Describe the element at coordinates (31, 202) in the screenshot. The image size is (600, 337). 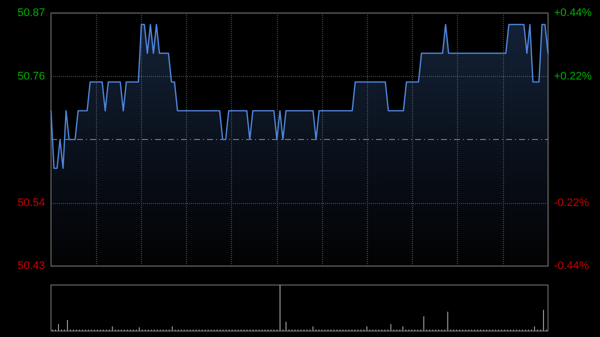
I see `y-tick-label: 50.54` at that location.